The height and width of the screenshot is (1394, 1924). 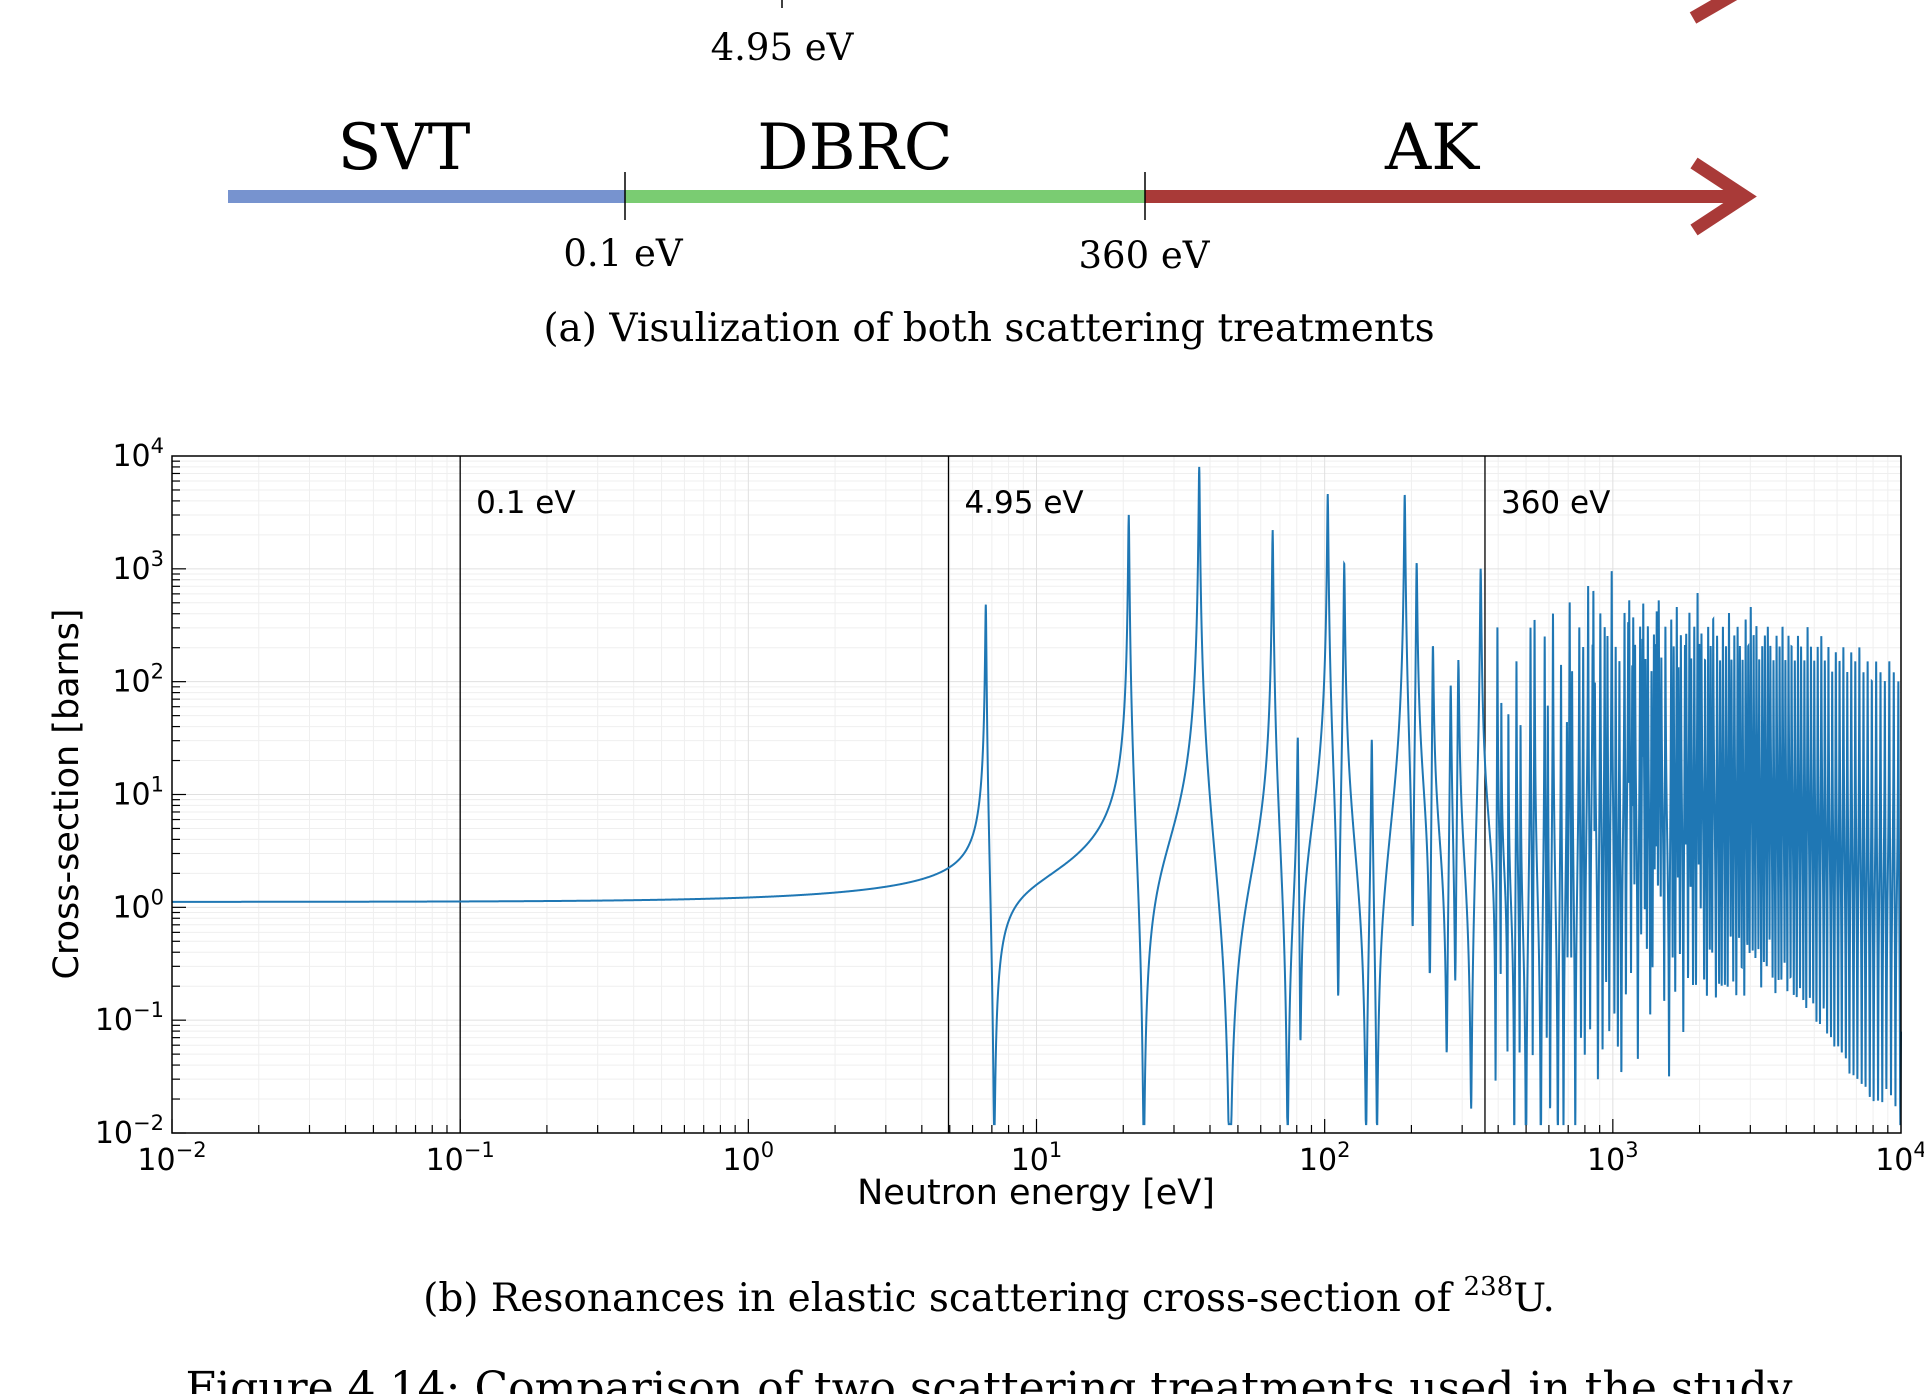 I want to click on region-label-svt: SVT, so click(x=404, y=148).